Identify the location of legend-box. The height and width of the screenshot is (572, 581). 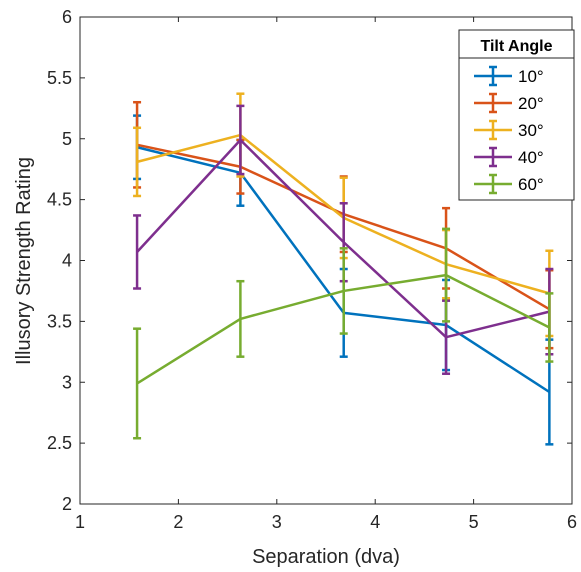
(516, 115).